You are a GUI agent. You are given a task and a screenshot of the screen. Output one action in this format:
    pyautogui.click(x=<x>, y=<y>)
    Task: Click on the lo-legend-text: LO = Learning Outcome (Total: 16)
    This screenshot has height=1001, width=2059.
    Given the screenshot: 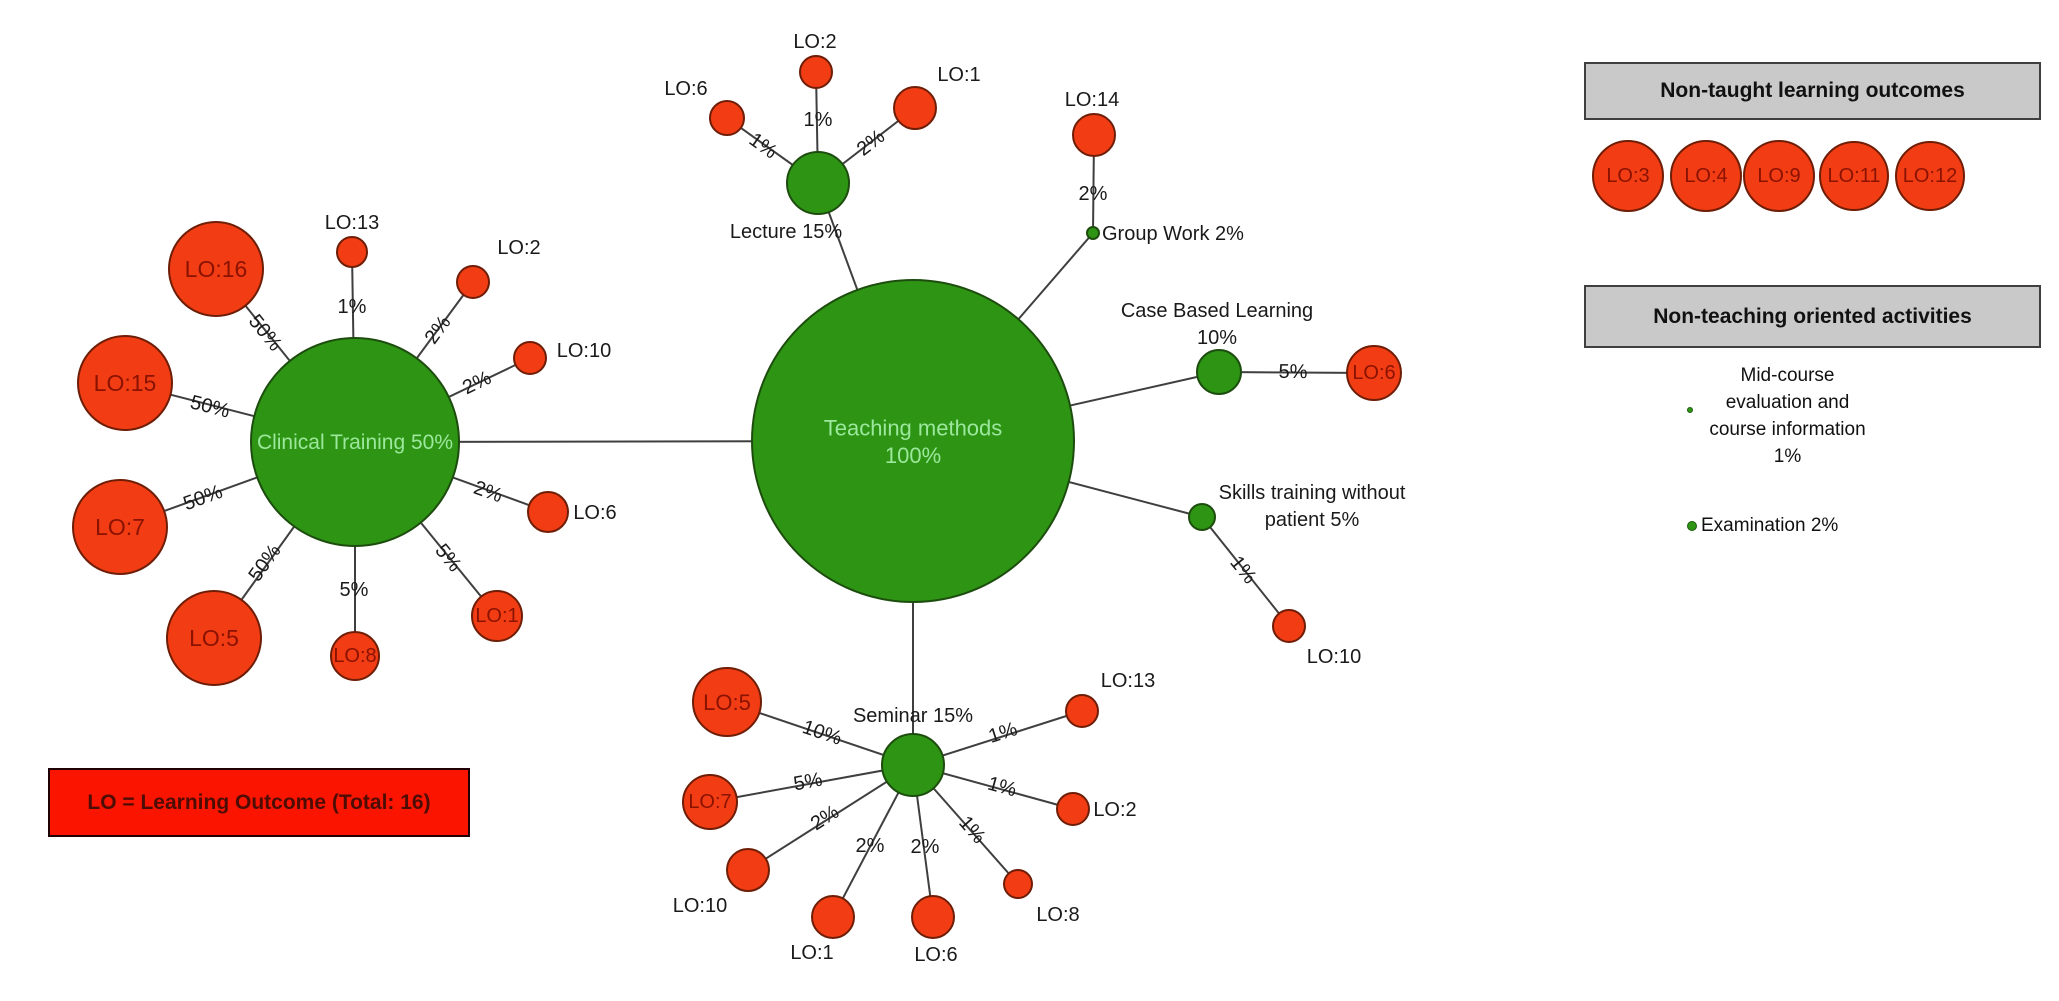 What is the action you would take?
    pyautogui.click(x=259, y=802)
    